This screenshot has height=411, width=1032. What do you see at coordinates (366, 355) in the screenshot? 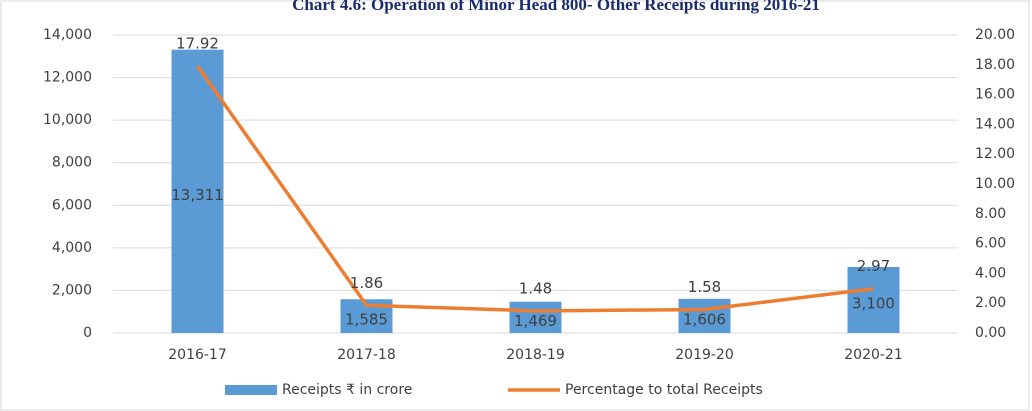
I see `x-tick-label: 2017-18` at bounding box center [366, 355].